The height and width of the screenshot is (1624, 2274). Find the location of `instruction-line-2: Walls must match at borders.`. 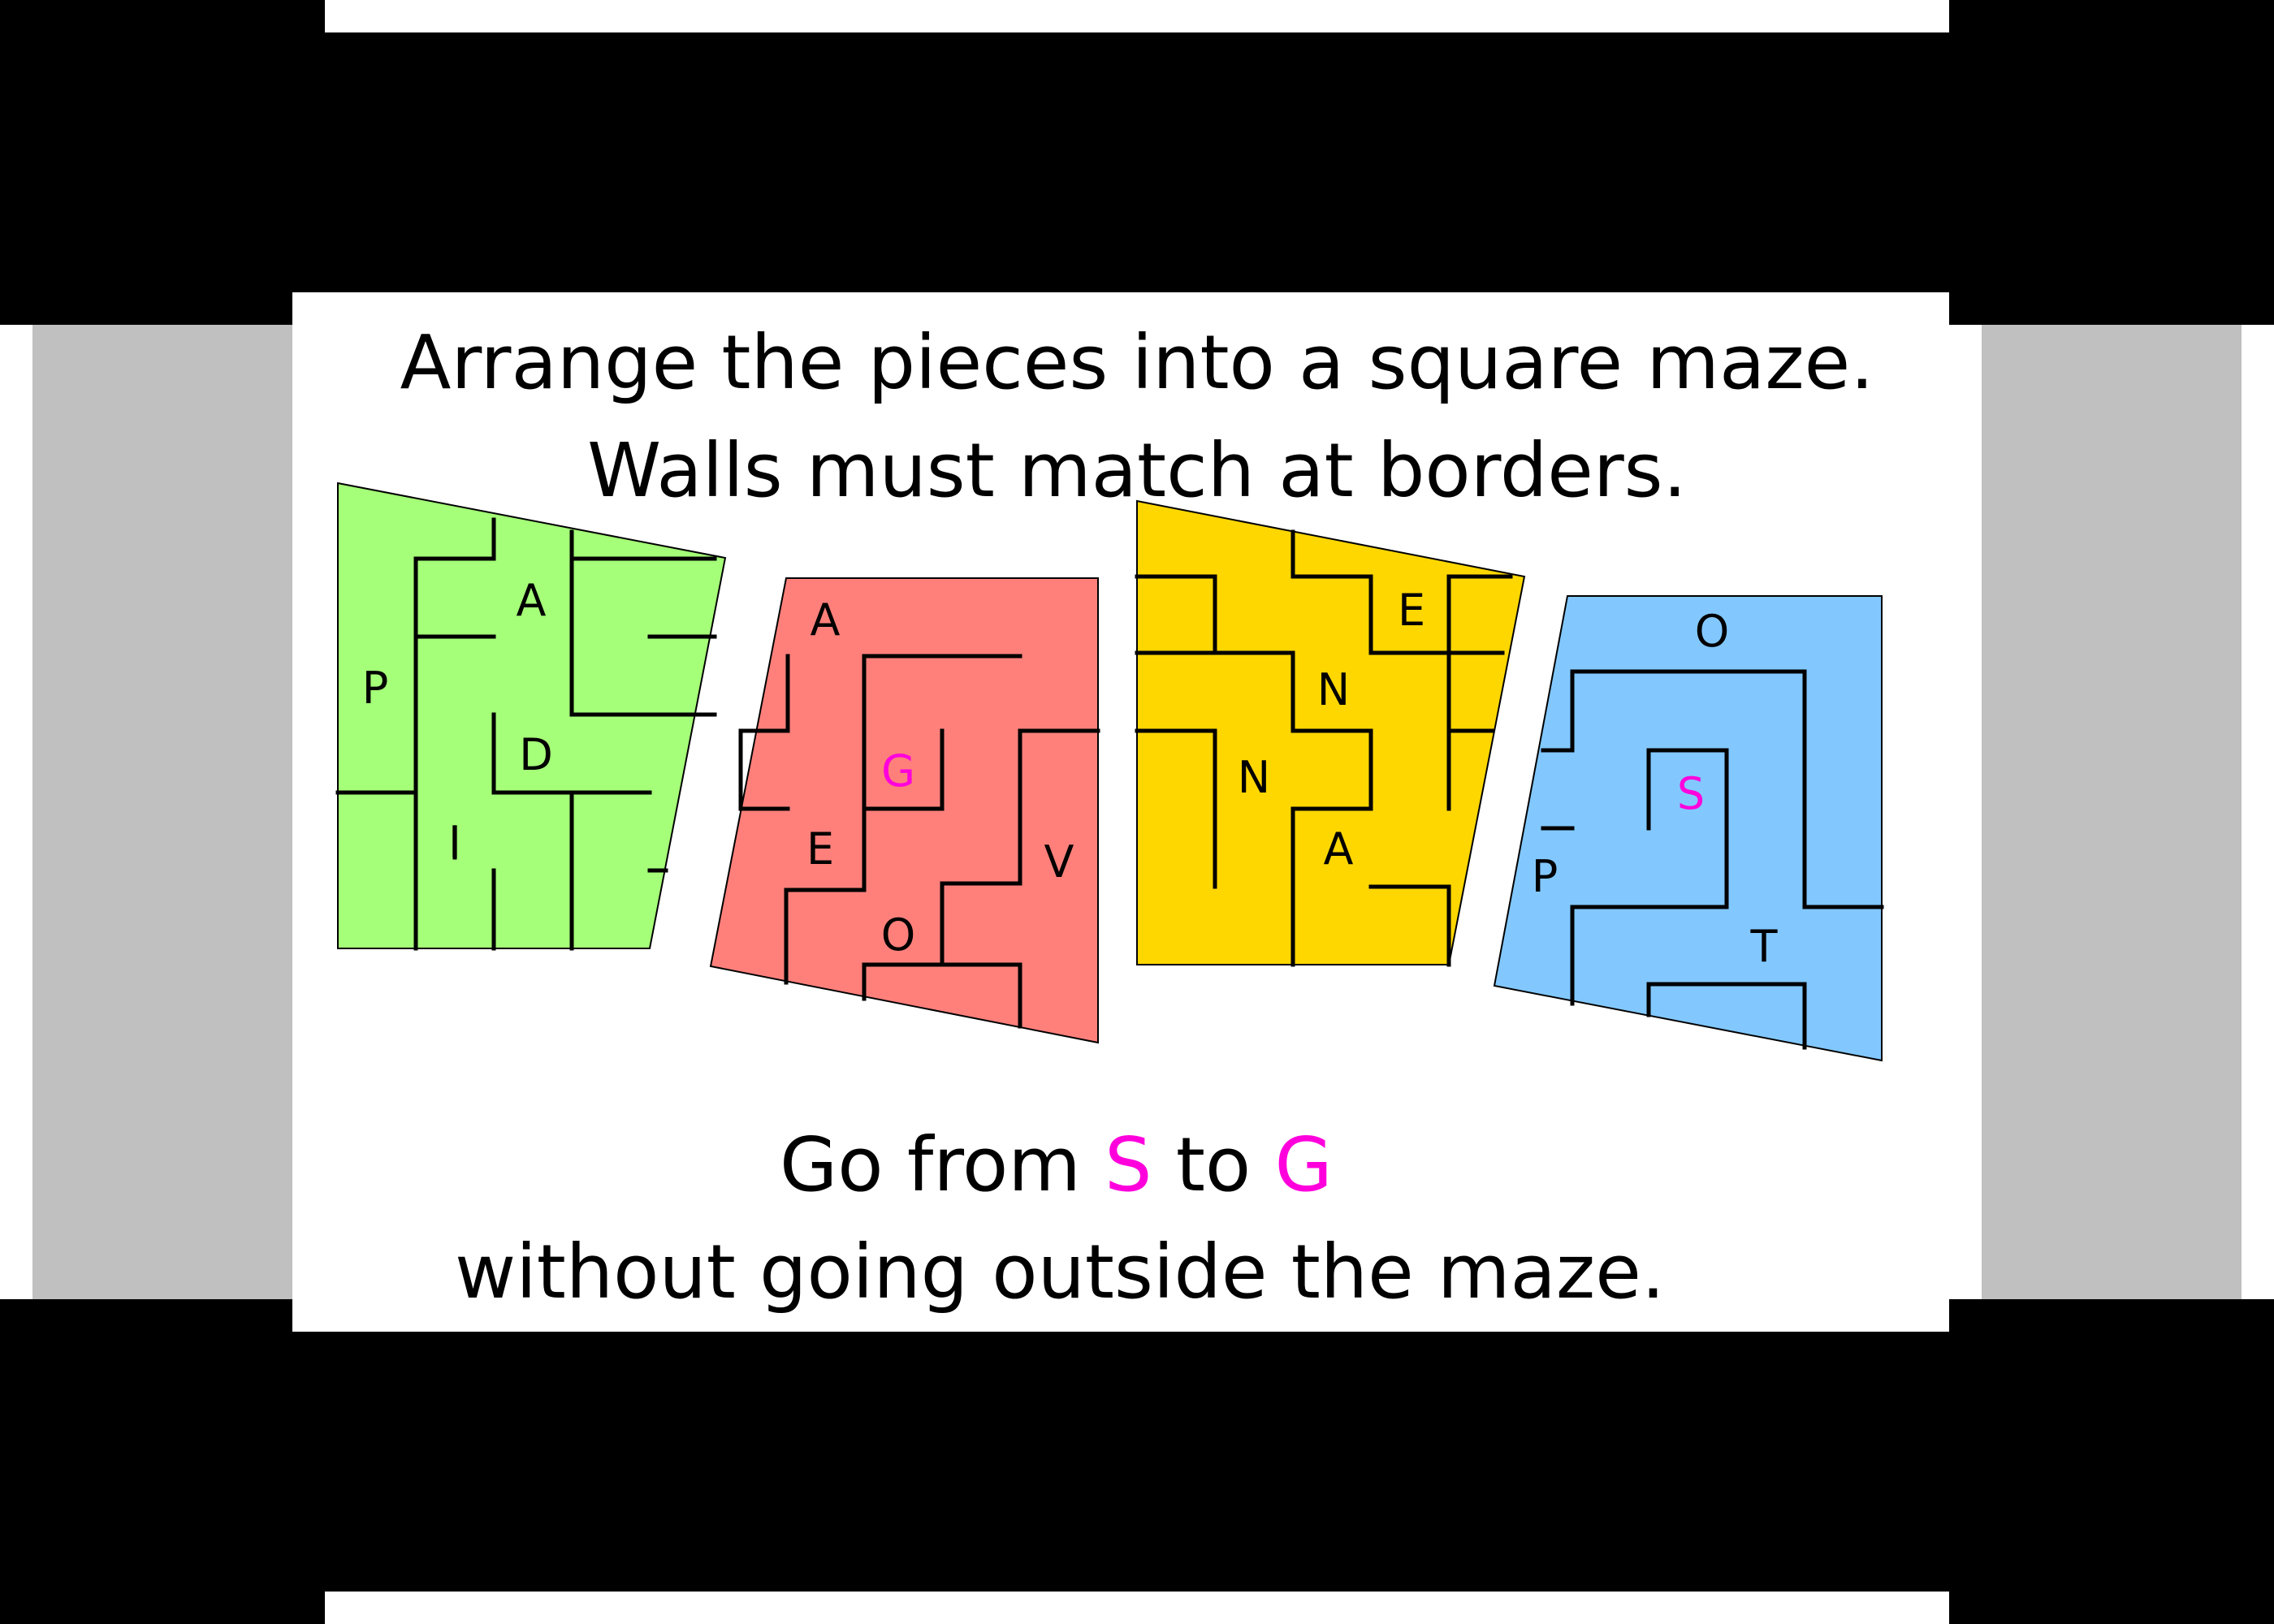

instruction-line-2: Walls must match at borders. is located at coordinates (1137, 471).